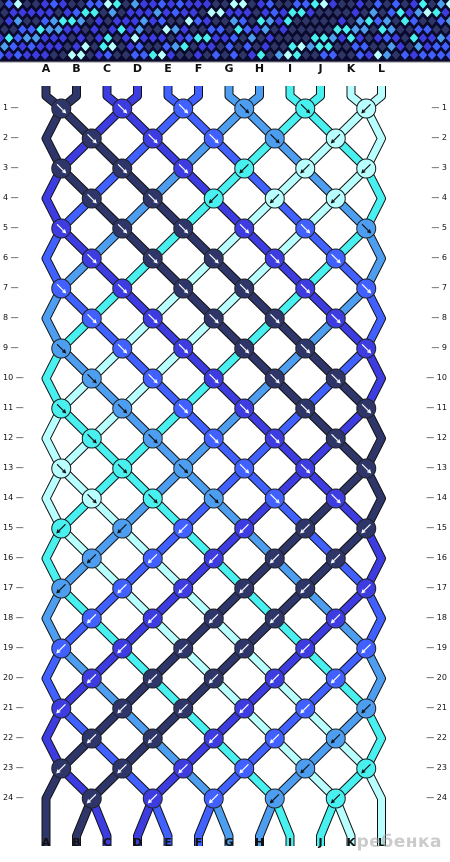 The height and width of the screenshot is (862, 450). Describe the element at coordinates (436, 737) in the screenshot. I see `row-number: — 22` at that location.